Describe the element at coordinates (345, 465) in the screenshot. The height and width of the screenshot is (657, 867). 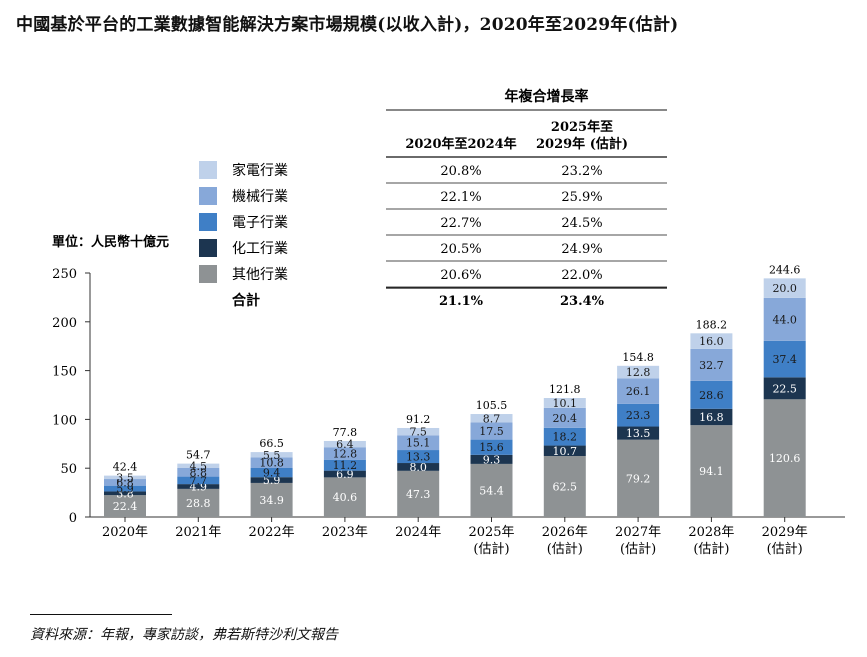
I see `bar-value-label: 11.2` at that location.